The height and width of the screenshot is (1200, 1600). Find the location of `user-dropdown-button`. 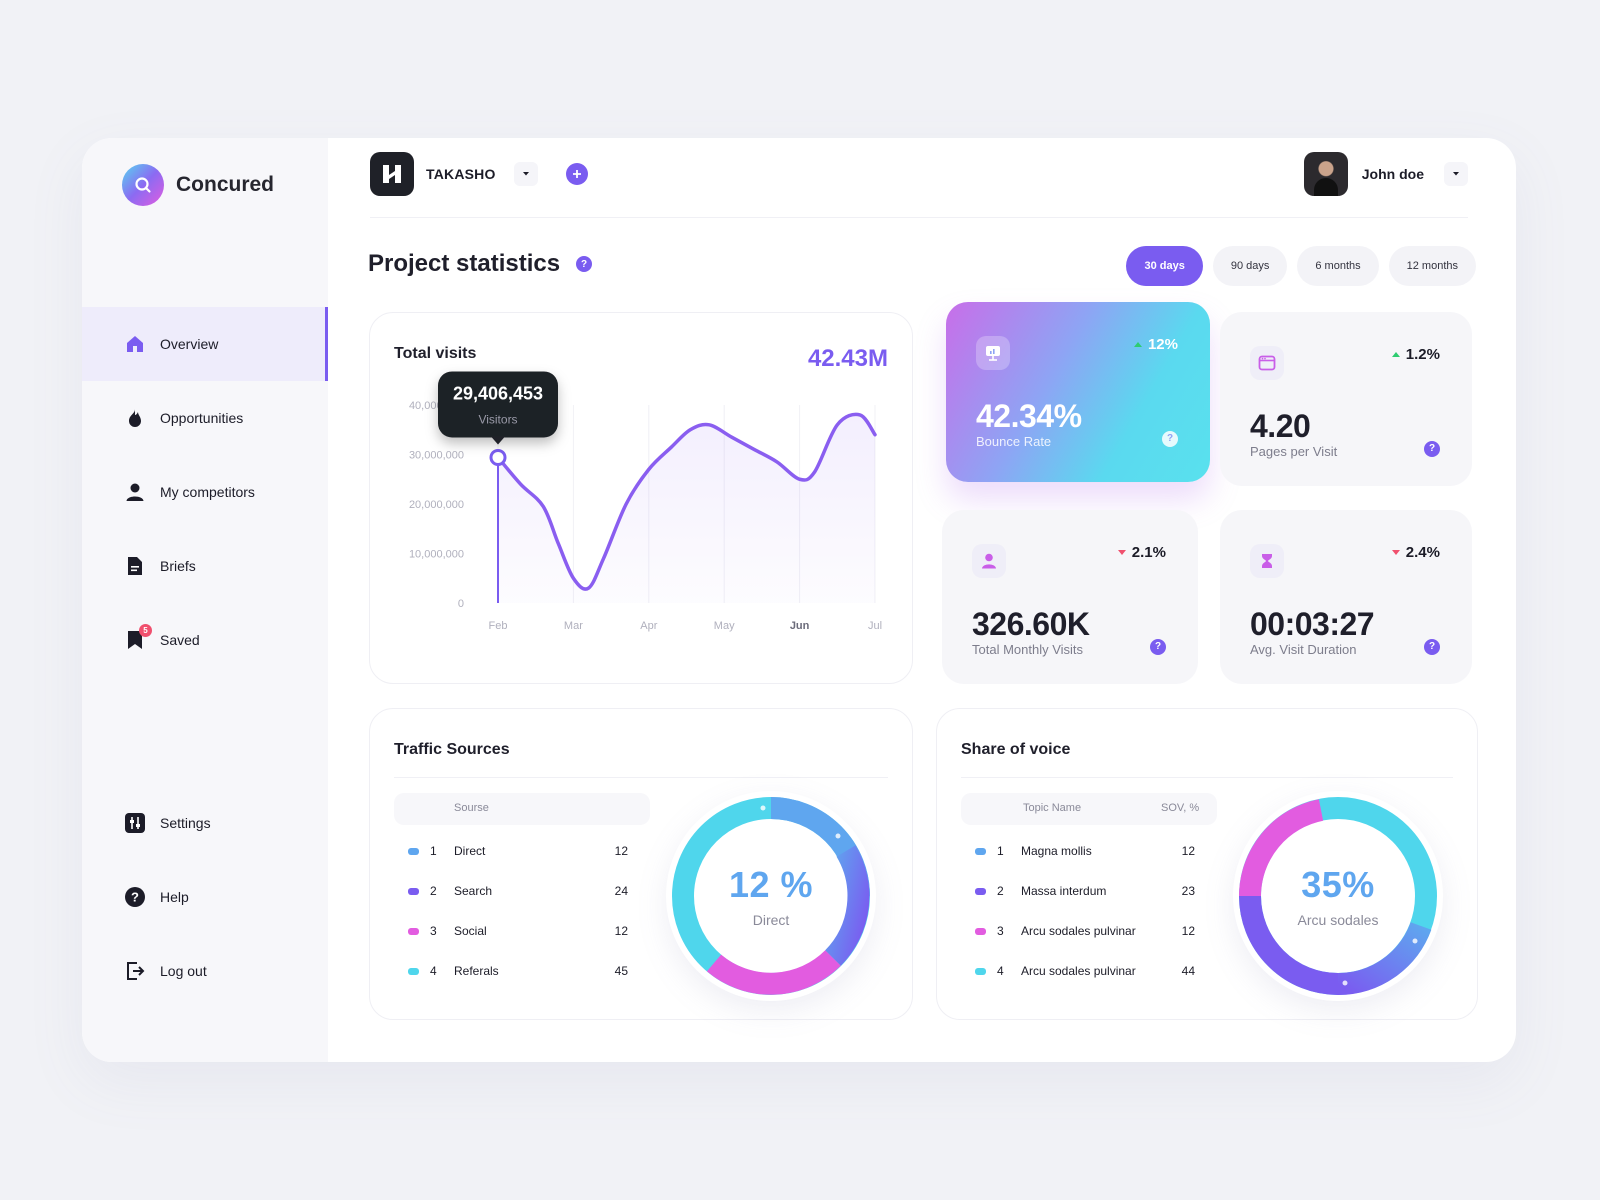

user-dropdown-button is located at coordinates (1456, 174).